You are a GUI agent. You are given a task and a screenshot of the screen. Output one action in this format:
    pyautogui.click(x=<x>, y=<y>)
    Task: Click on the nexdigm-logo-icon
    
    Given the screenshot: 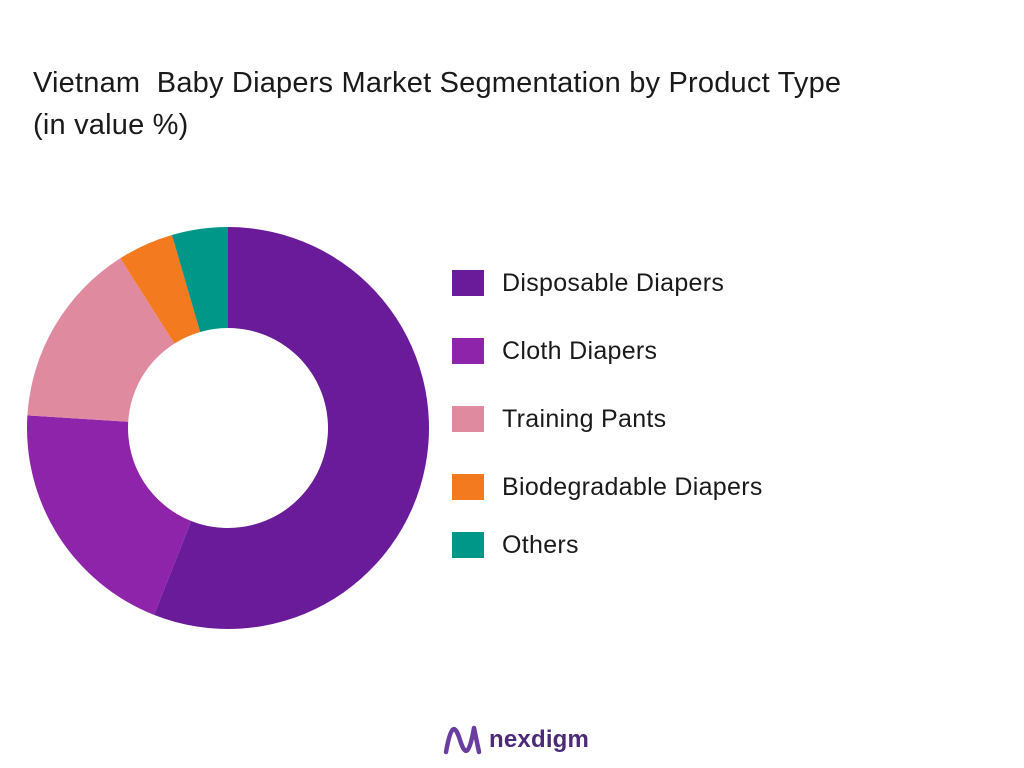 What is the action you would take?
    pyautogui.click(x=462, y=740)
    